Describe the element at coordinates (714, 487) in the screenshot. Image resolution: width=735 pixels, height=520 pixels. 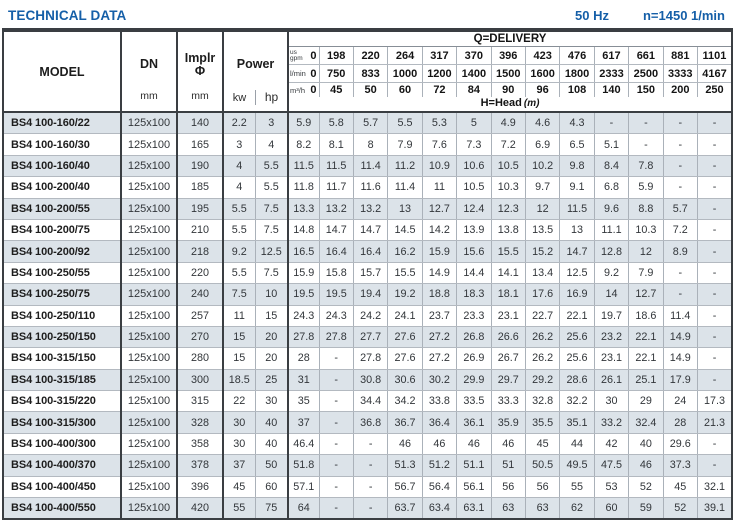
I see `head-value-cell: 32.1` at that location.